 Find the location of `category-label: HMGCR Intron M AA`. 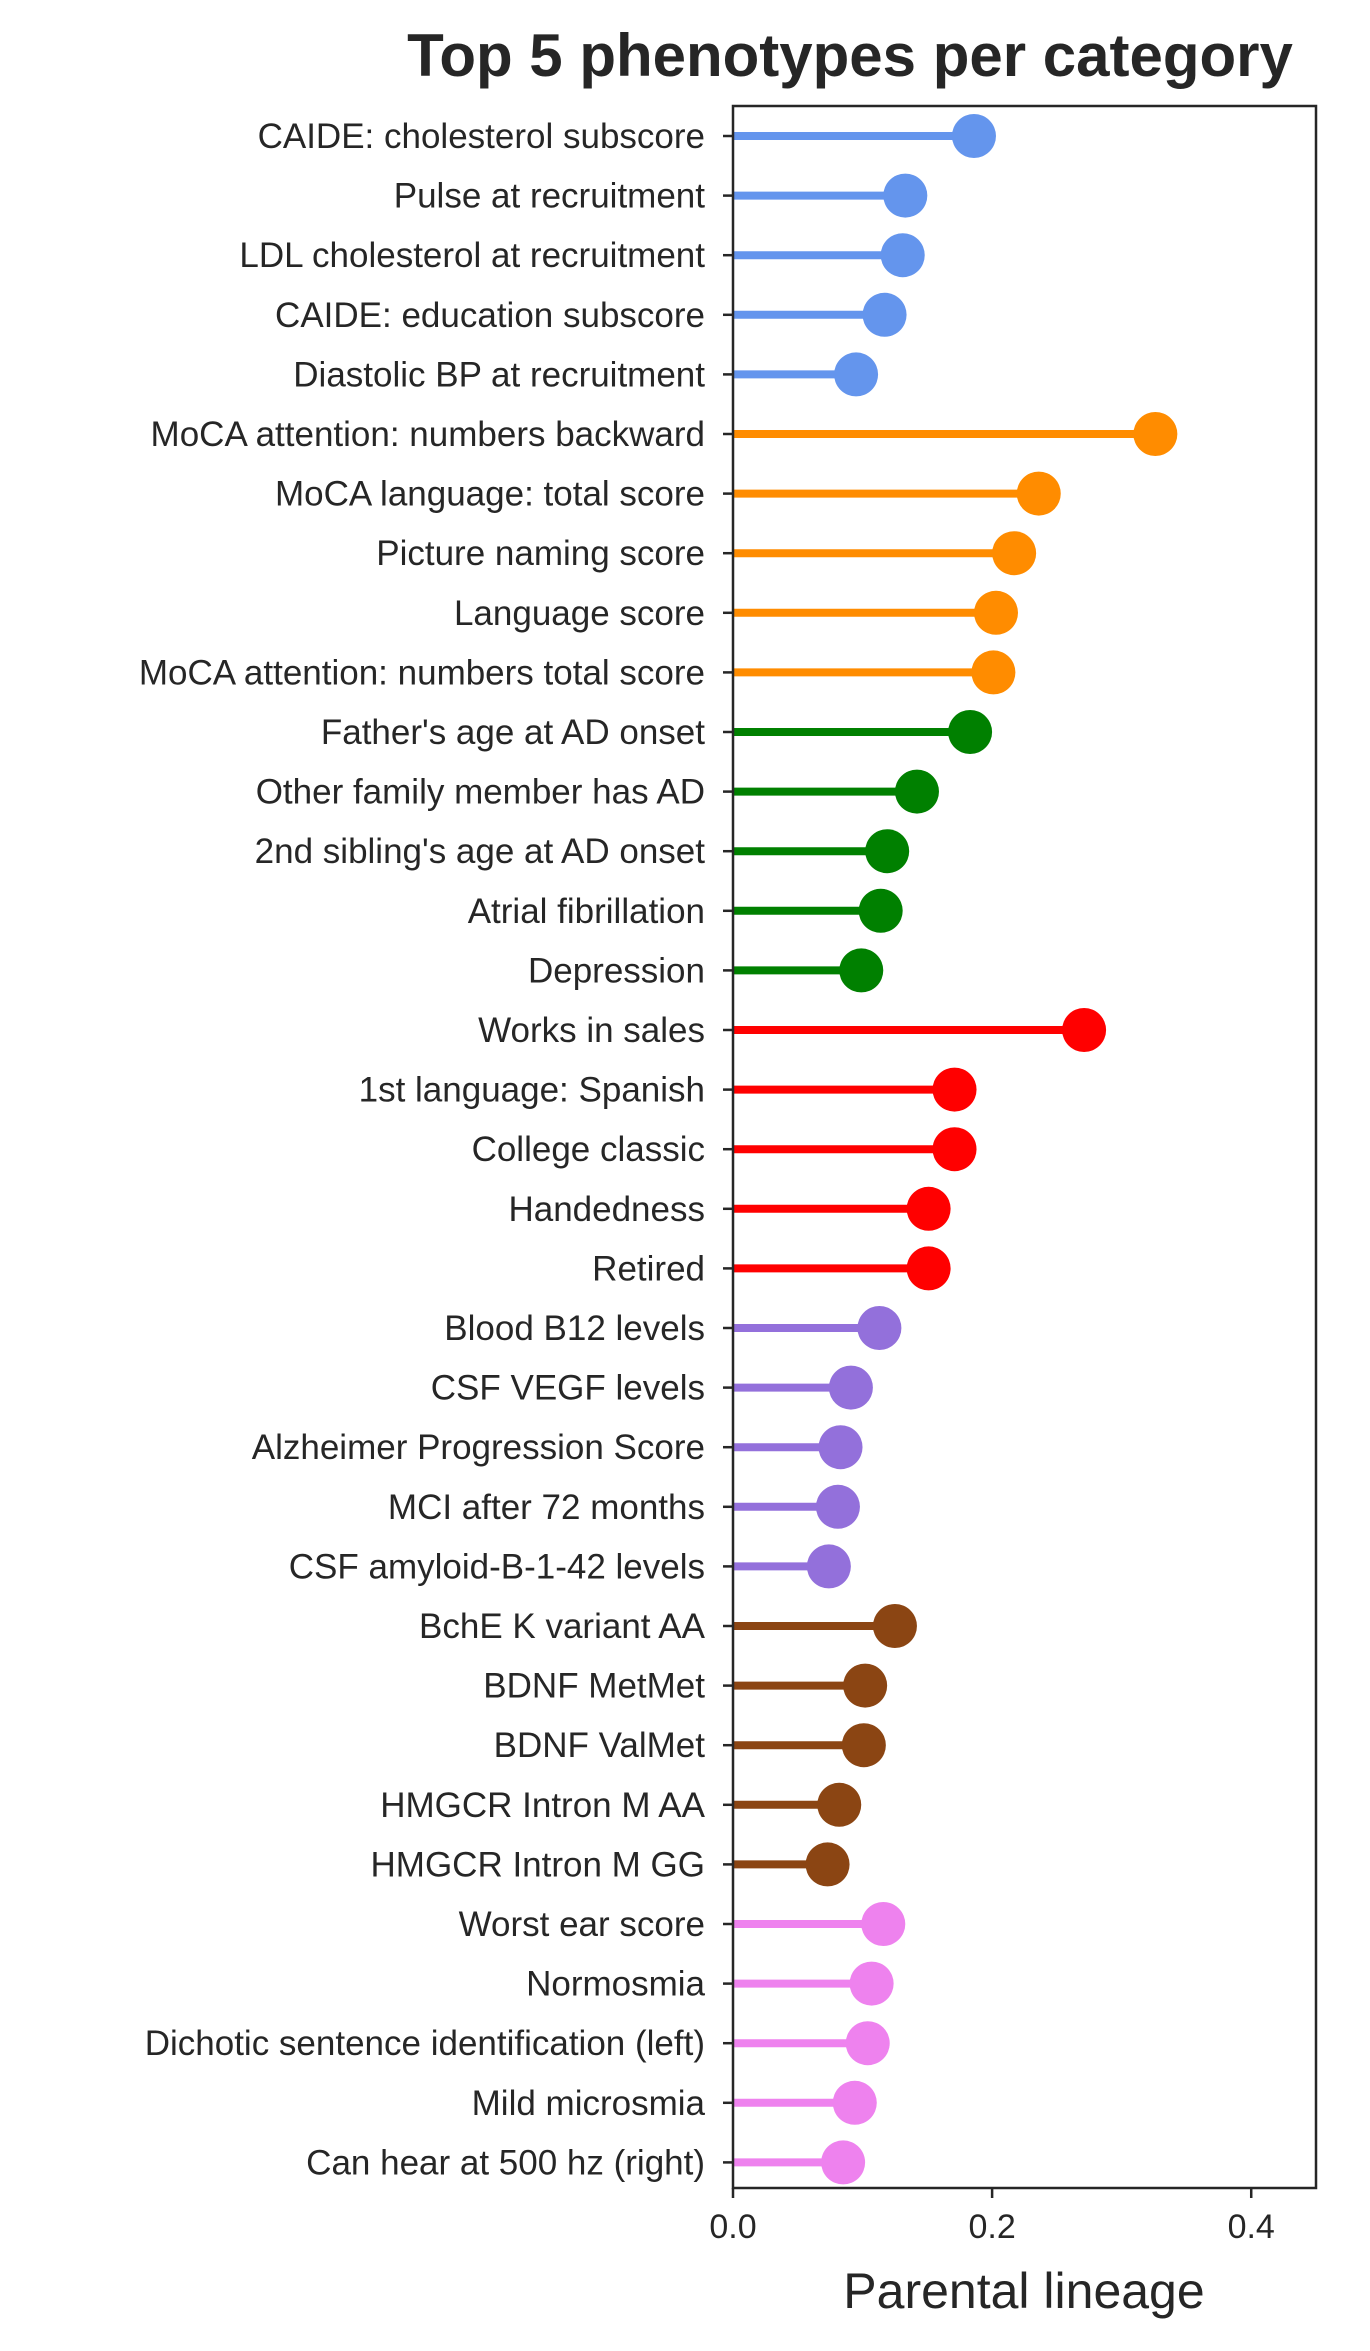

category-label: HMGCR Intron M AA is located at coordinates (542, 1805).